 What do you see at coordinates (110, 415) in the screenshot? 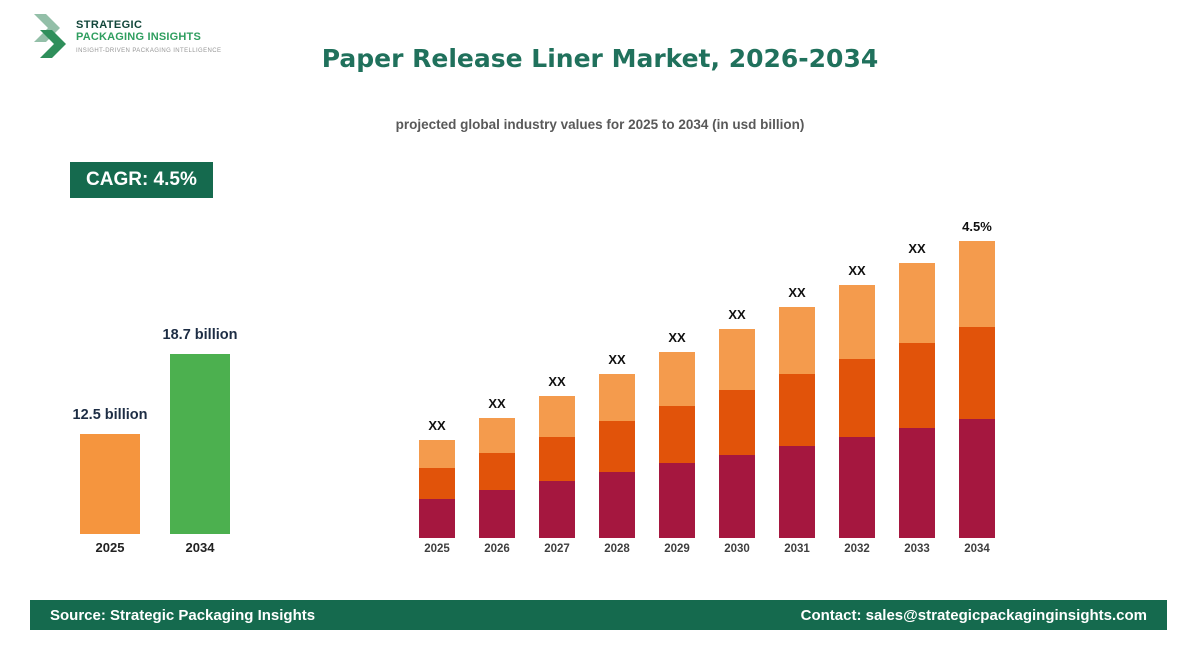
I see `summary-bar-value-label: 12.5 billion` at bounding box center [110, 415].